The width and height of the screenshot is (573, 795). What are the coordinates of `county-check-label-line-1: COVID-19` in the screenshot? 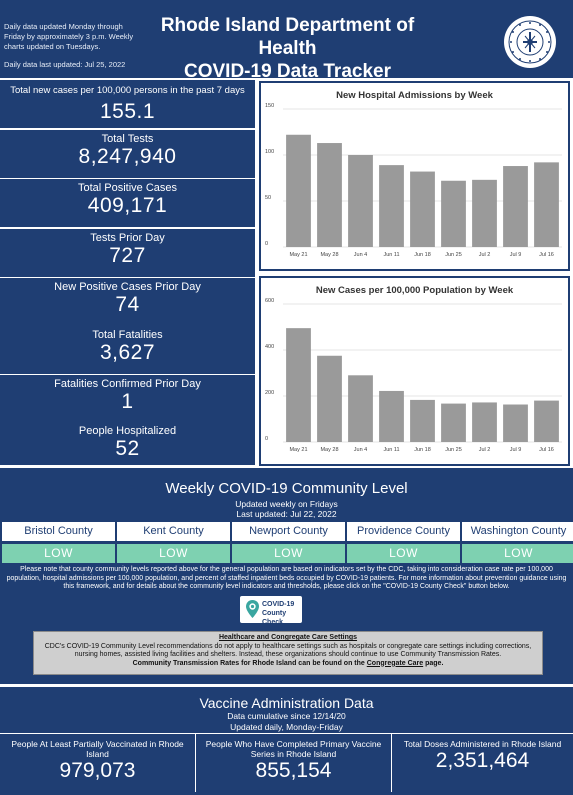 It's located at (278, 604).